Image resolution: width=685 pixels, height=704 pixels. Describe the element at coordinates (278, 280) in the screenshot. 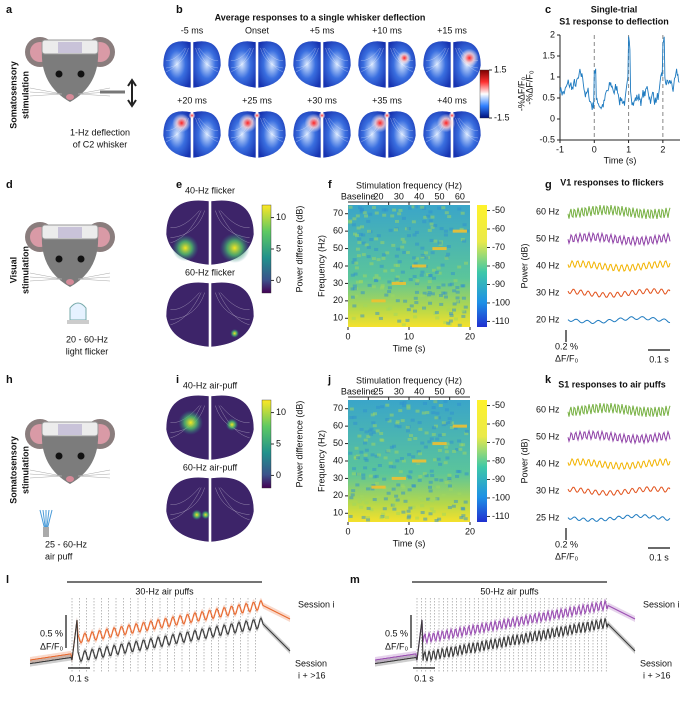

I see `colorbar-tick-label: 0` at that location.